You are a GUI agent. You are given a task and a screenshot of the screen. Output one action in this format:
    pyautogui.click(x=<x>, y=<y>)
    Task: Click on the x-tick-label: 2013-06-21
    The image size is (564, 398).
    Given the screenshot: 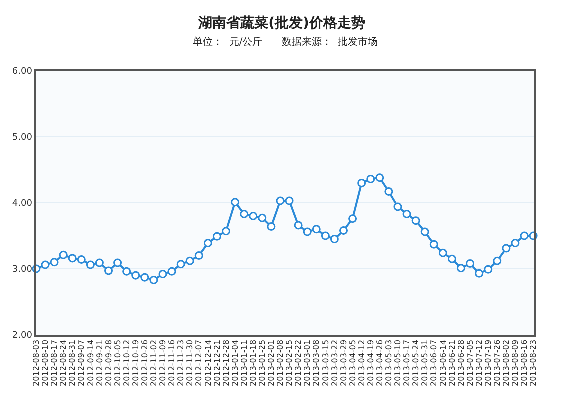 What is the action you would take?
    pyautogui.click(x=452, y=363)
    